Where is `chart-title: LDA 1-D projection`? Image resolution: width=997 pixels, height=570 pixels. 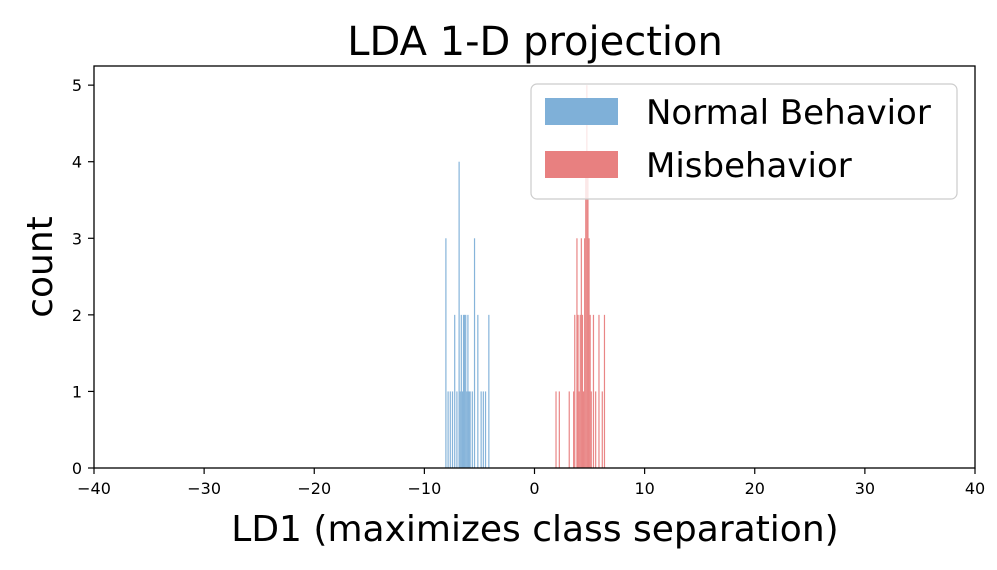 chart-title: LDA 1-D projection is located at coordinates (535, 42).